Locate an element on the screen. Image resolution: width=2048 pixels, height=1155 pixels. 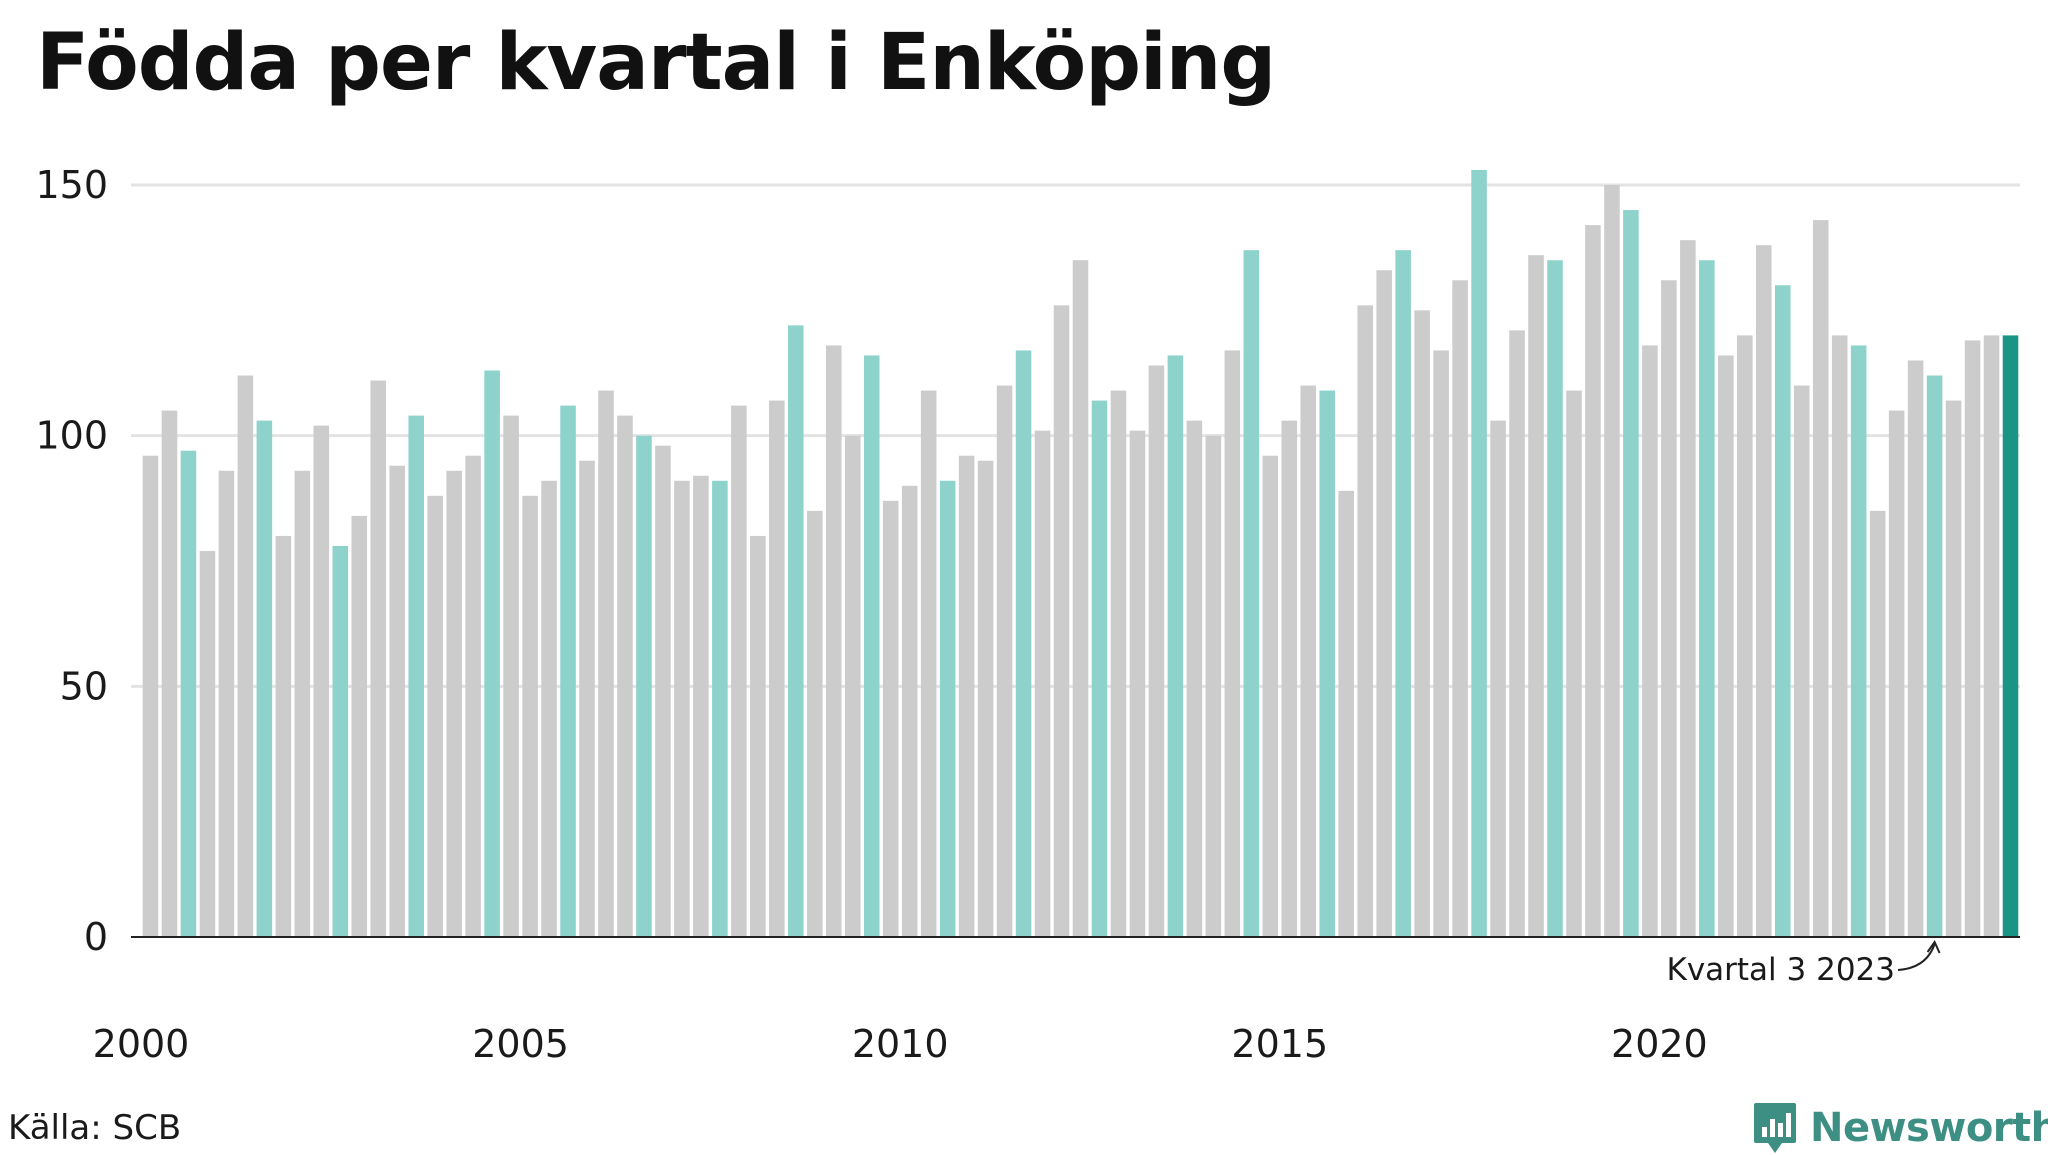
brand-logo: Newsworthy is located at coordinates (1900, 1128).